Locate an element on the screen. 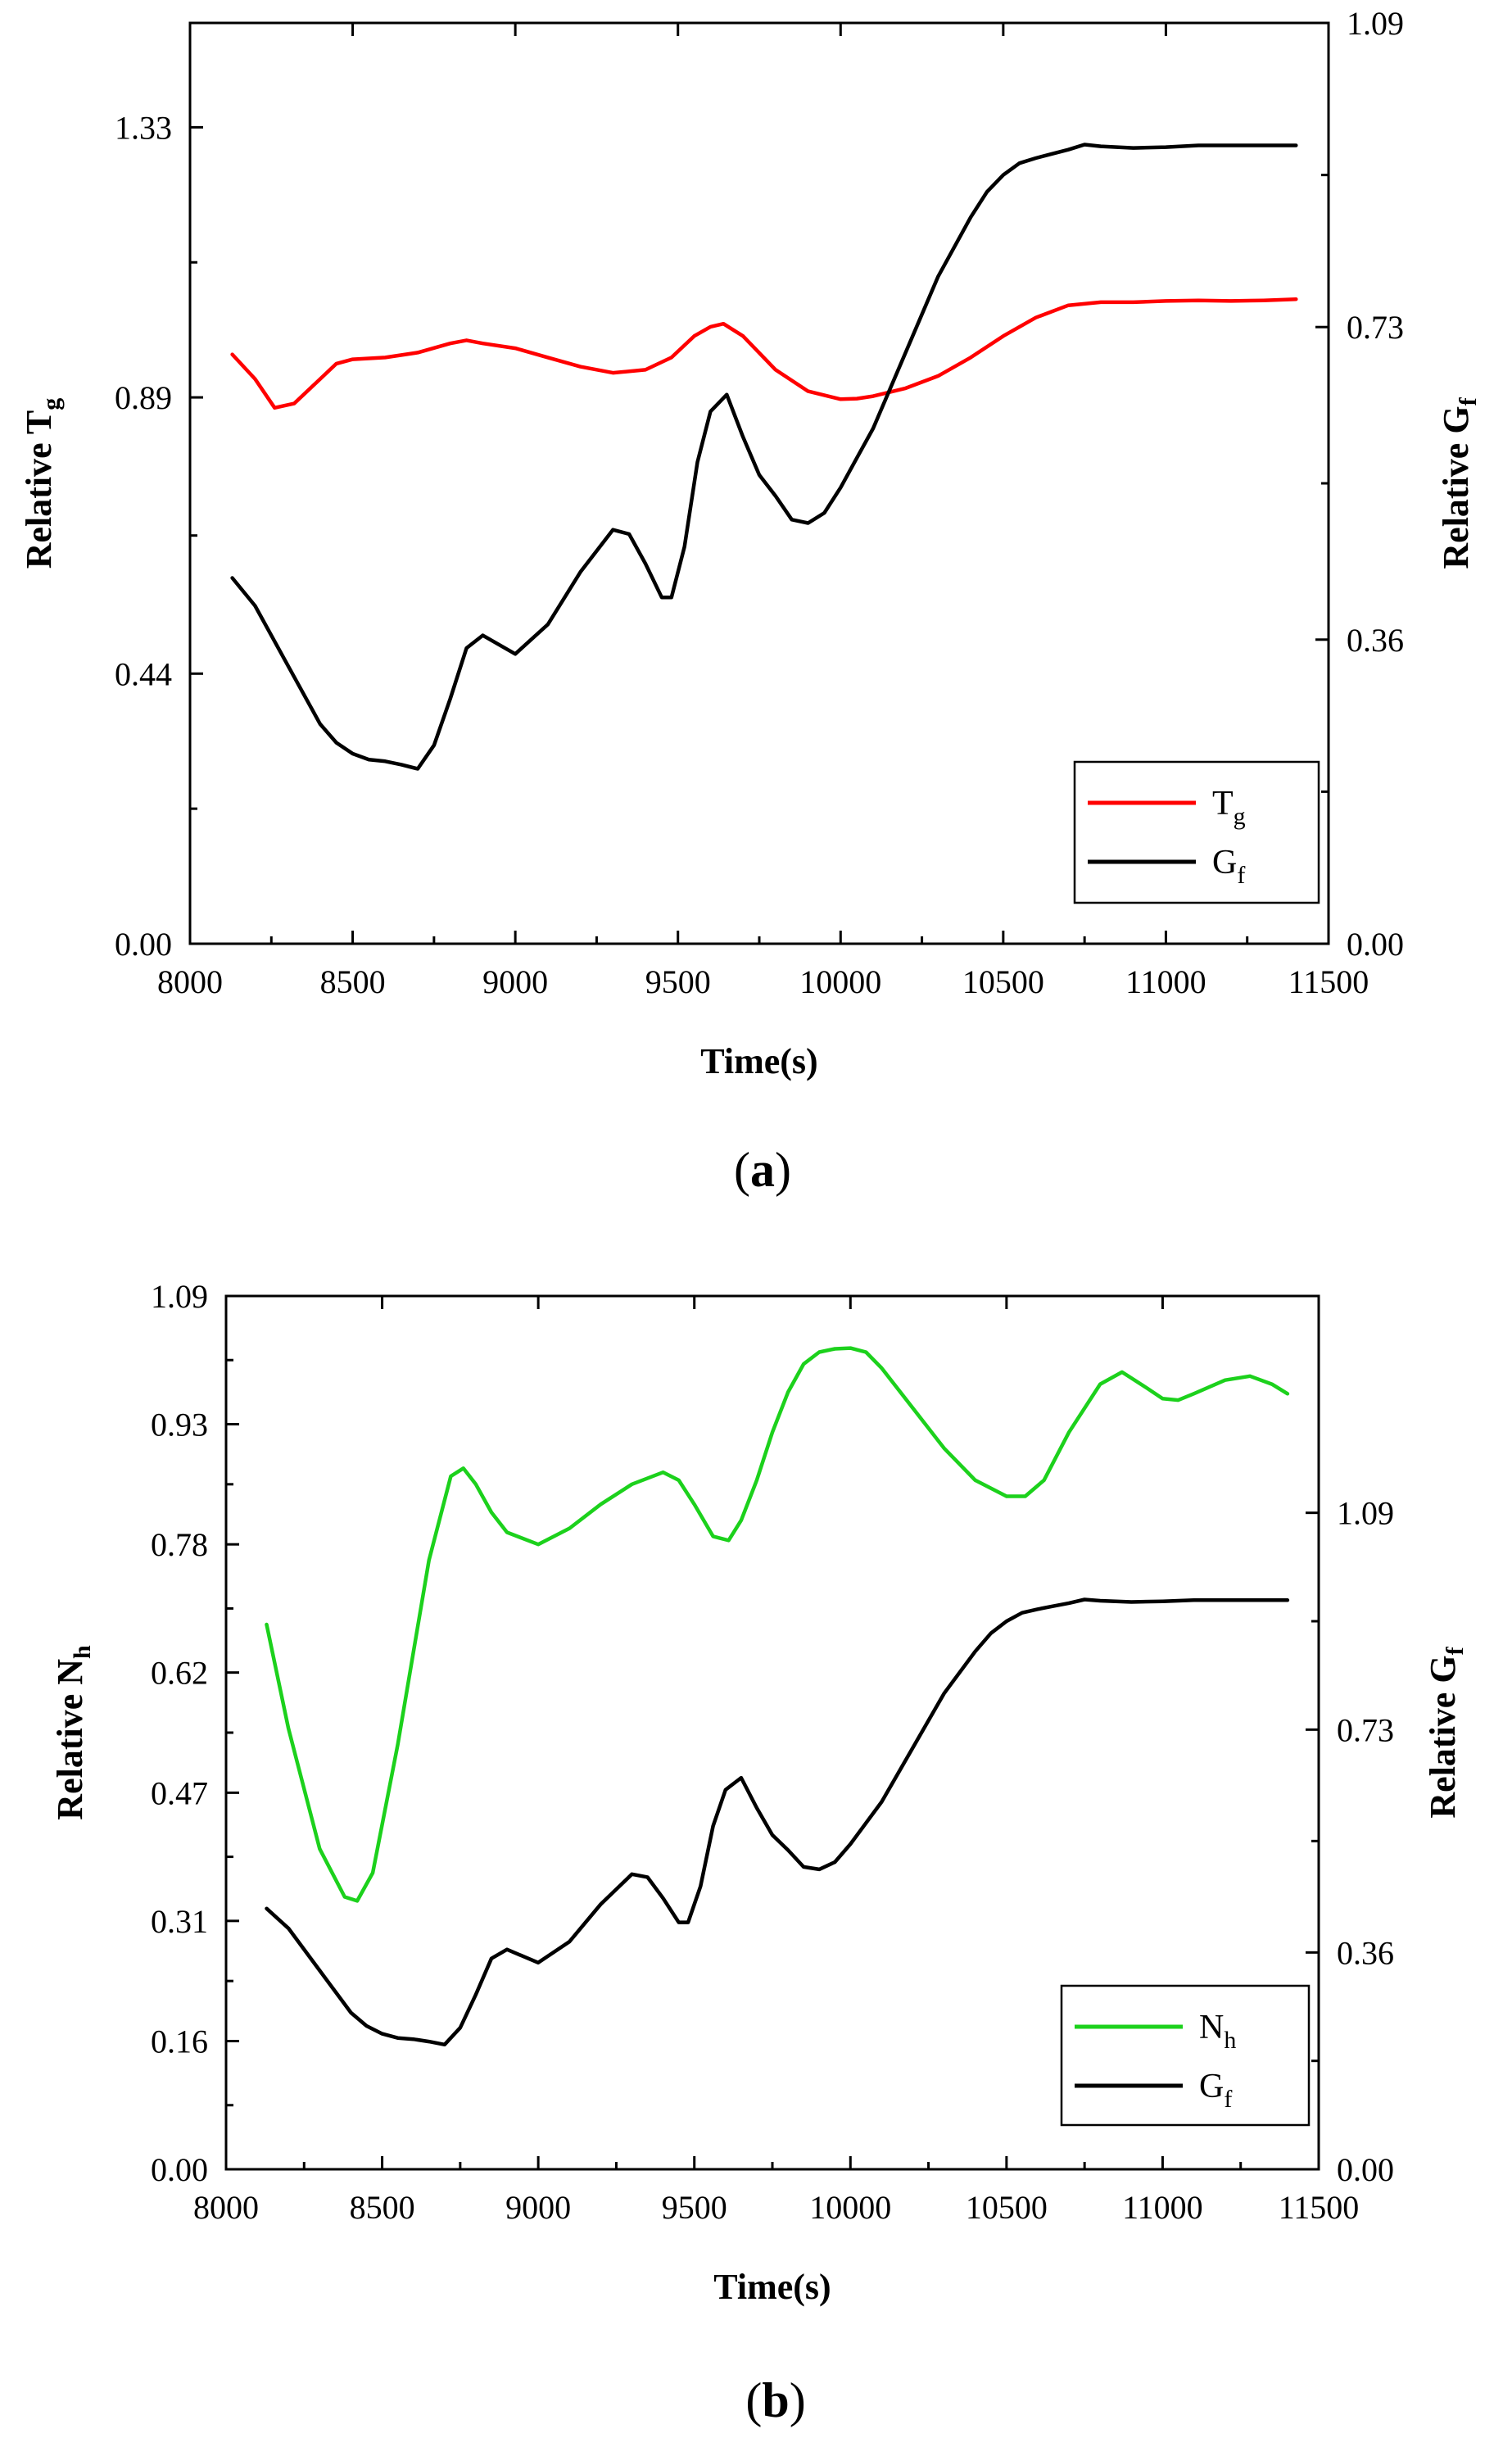 The width and height of the screenshot is (1512, 2456). y-left-axis-title: Relative Nh is located at coordinates (73, 1732).